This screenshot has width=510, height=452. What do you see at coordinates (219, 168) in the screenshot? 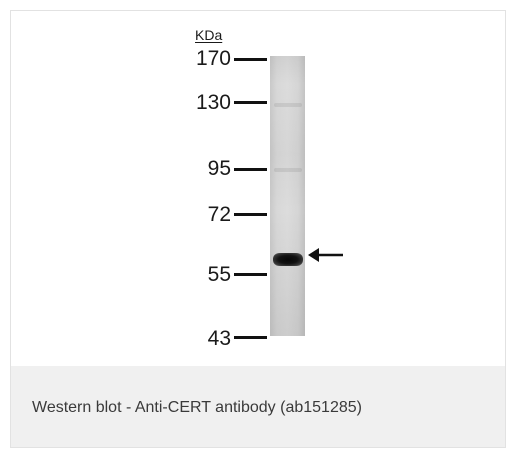
I see `marker-label-95: 95` at bounding box center [219, 168].